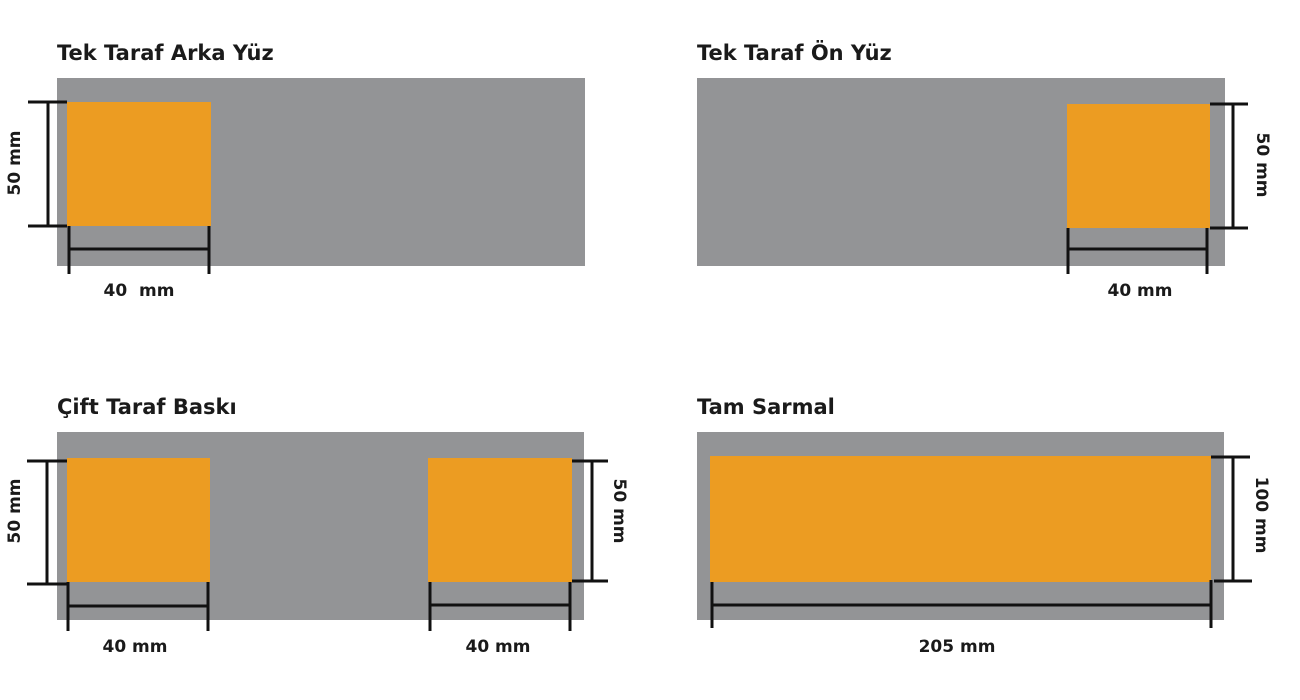 The image size is (1300, 700). What do you see at coordinates (500, 520) in the screenshot?
I see `print-area-right` at bounding box center [500, 520].